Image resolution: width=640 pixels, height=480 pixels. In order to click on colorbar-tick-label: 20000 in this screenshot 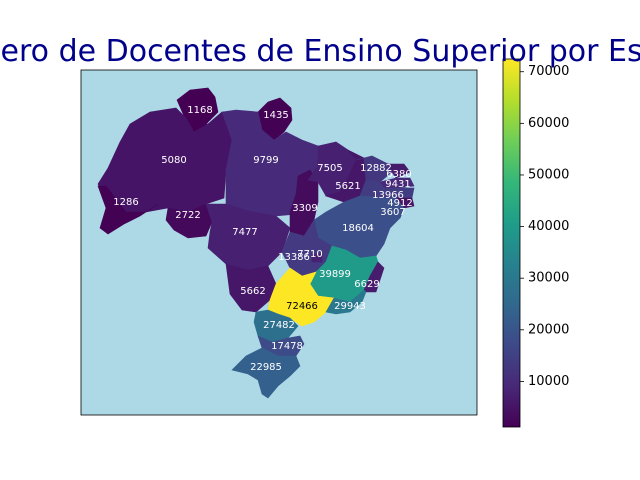, I will do `click(548, 329)`.